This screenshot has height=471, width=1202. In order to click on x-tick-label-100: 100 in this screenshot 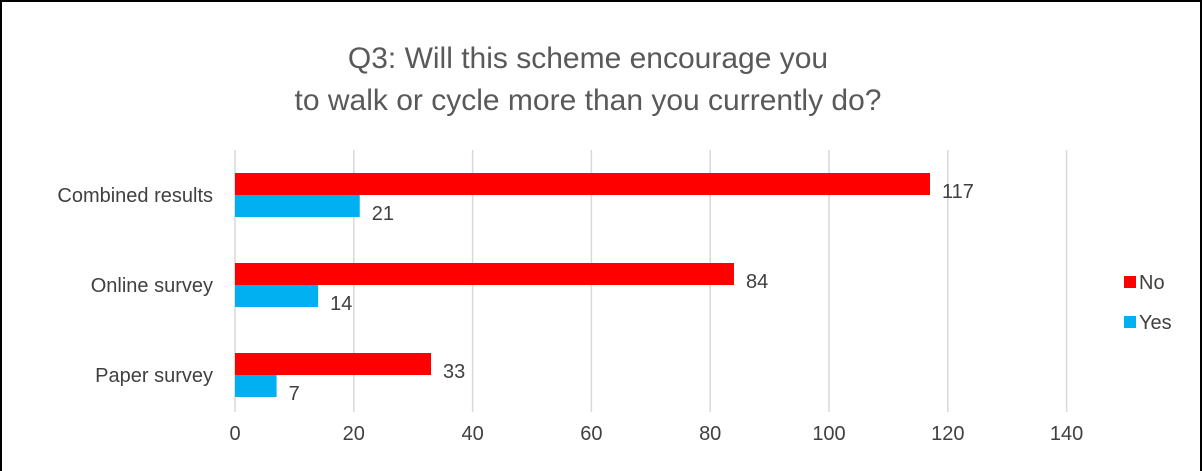, I will do `click(828, 434)`.